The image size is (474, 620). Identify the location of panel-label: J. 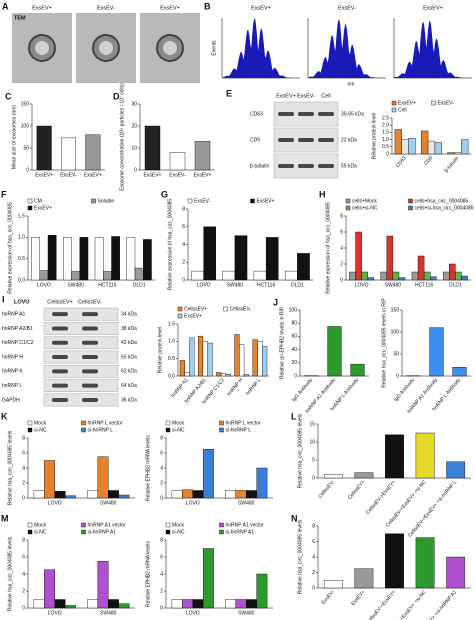
(275, 302).